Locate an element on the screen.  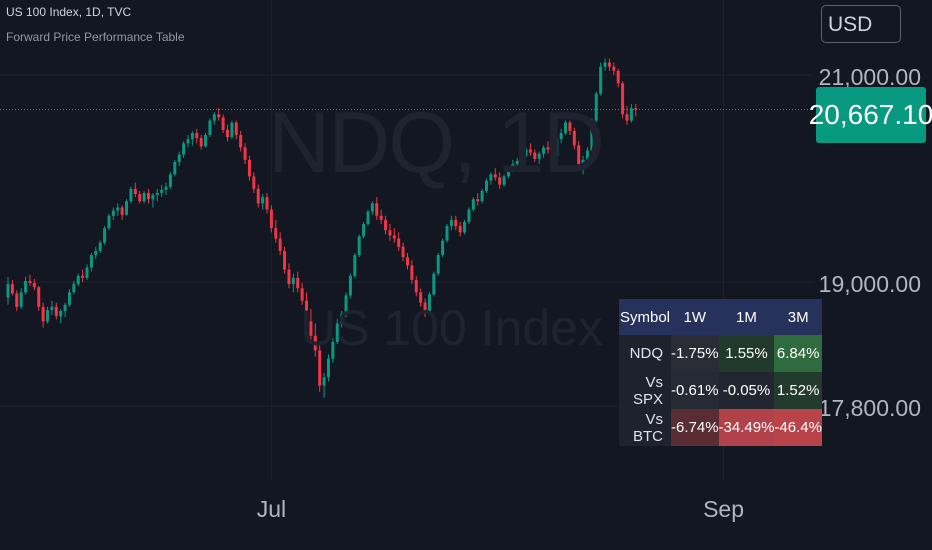
cell-value: -1.75% is located at coordinates (695, 353).